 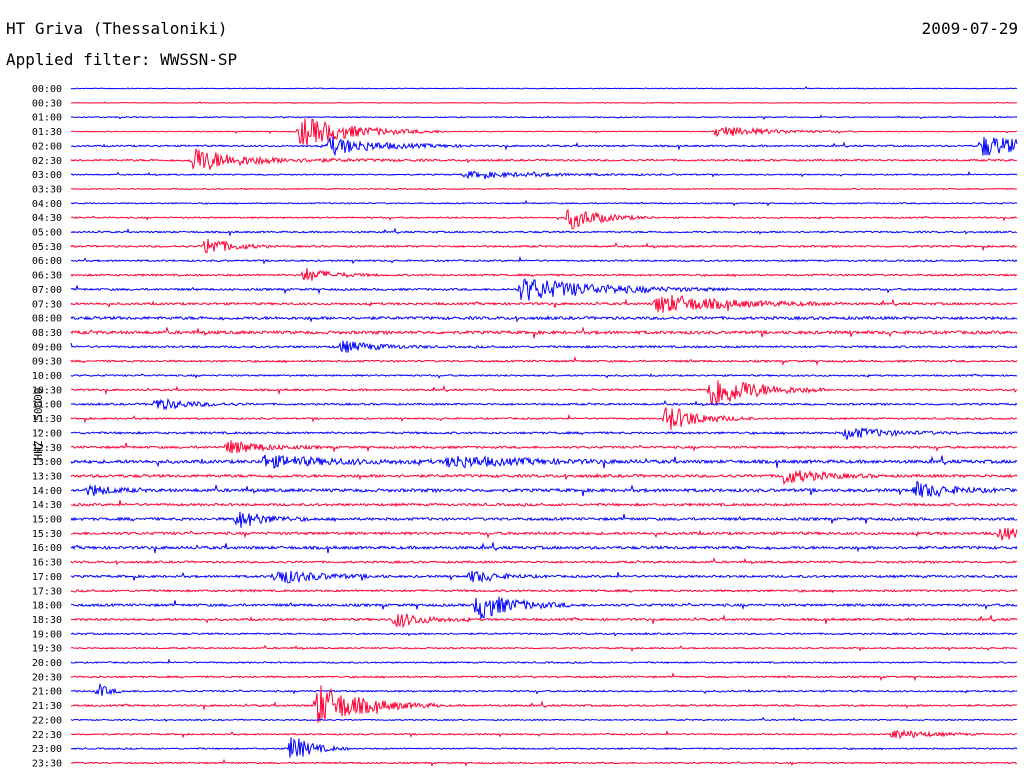 I want to click on row-label: 04:30, so click(x=47, y=218).